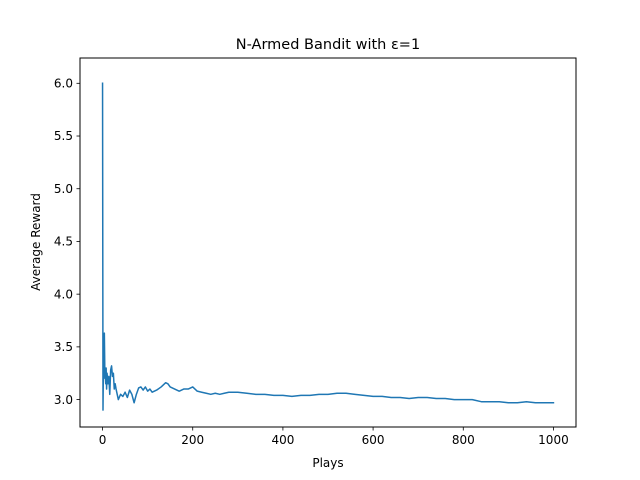 The image size is (640, 480). I want to click on x-axis: 0 200 400 600 800 1000, so click(334, 437).